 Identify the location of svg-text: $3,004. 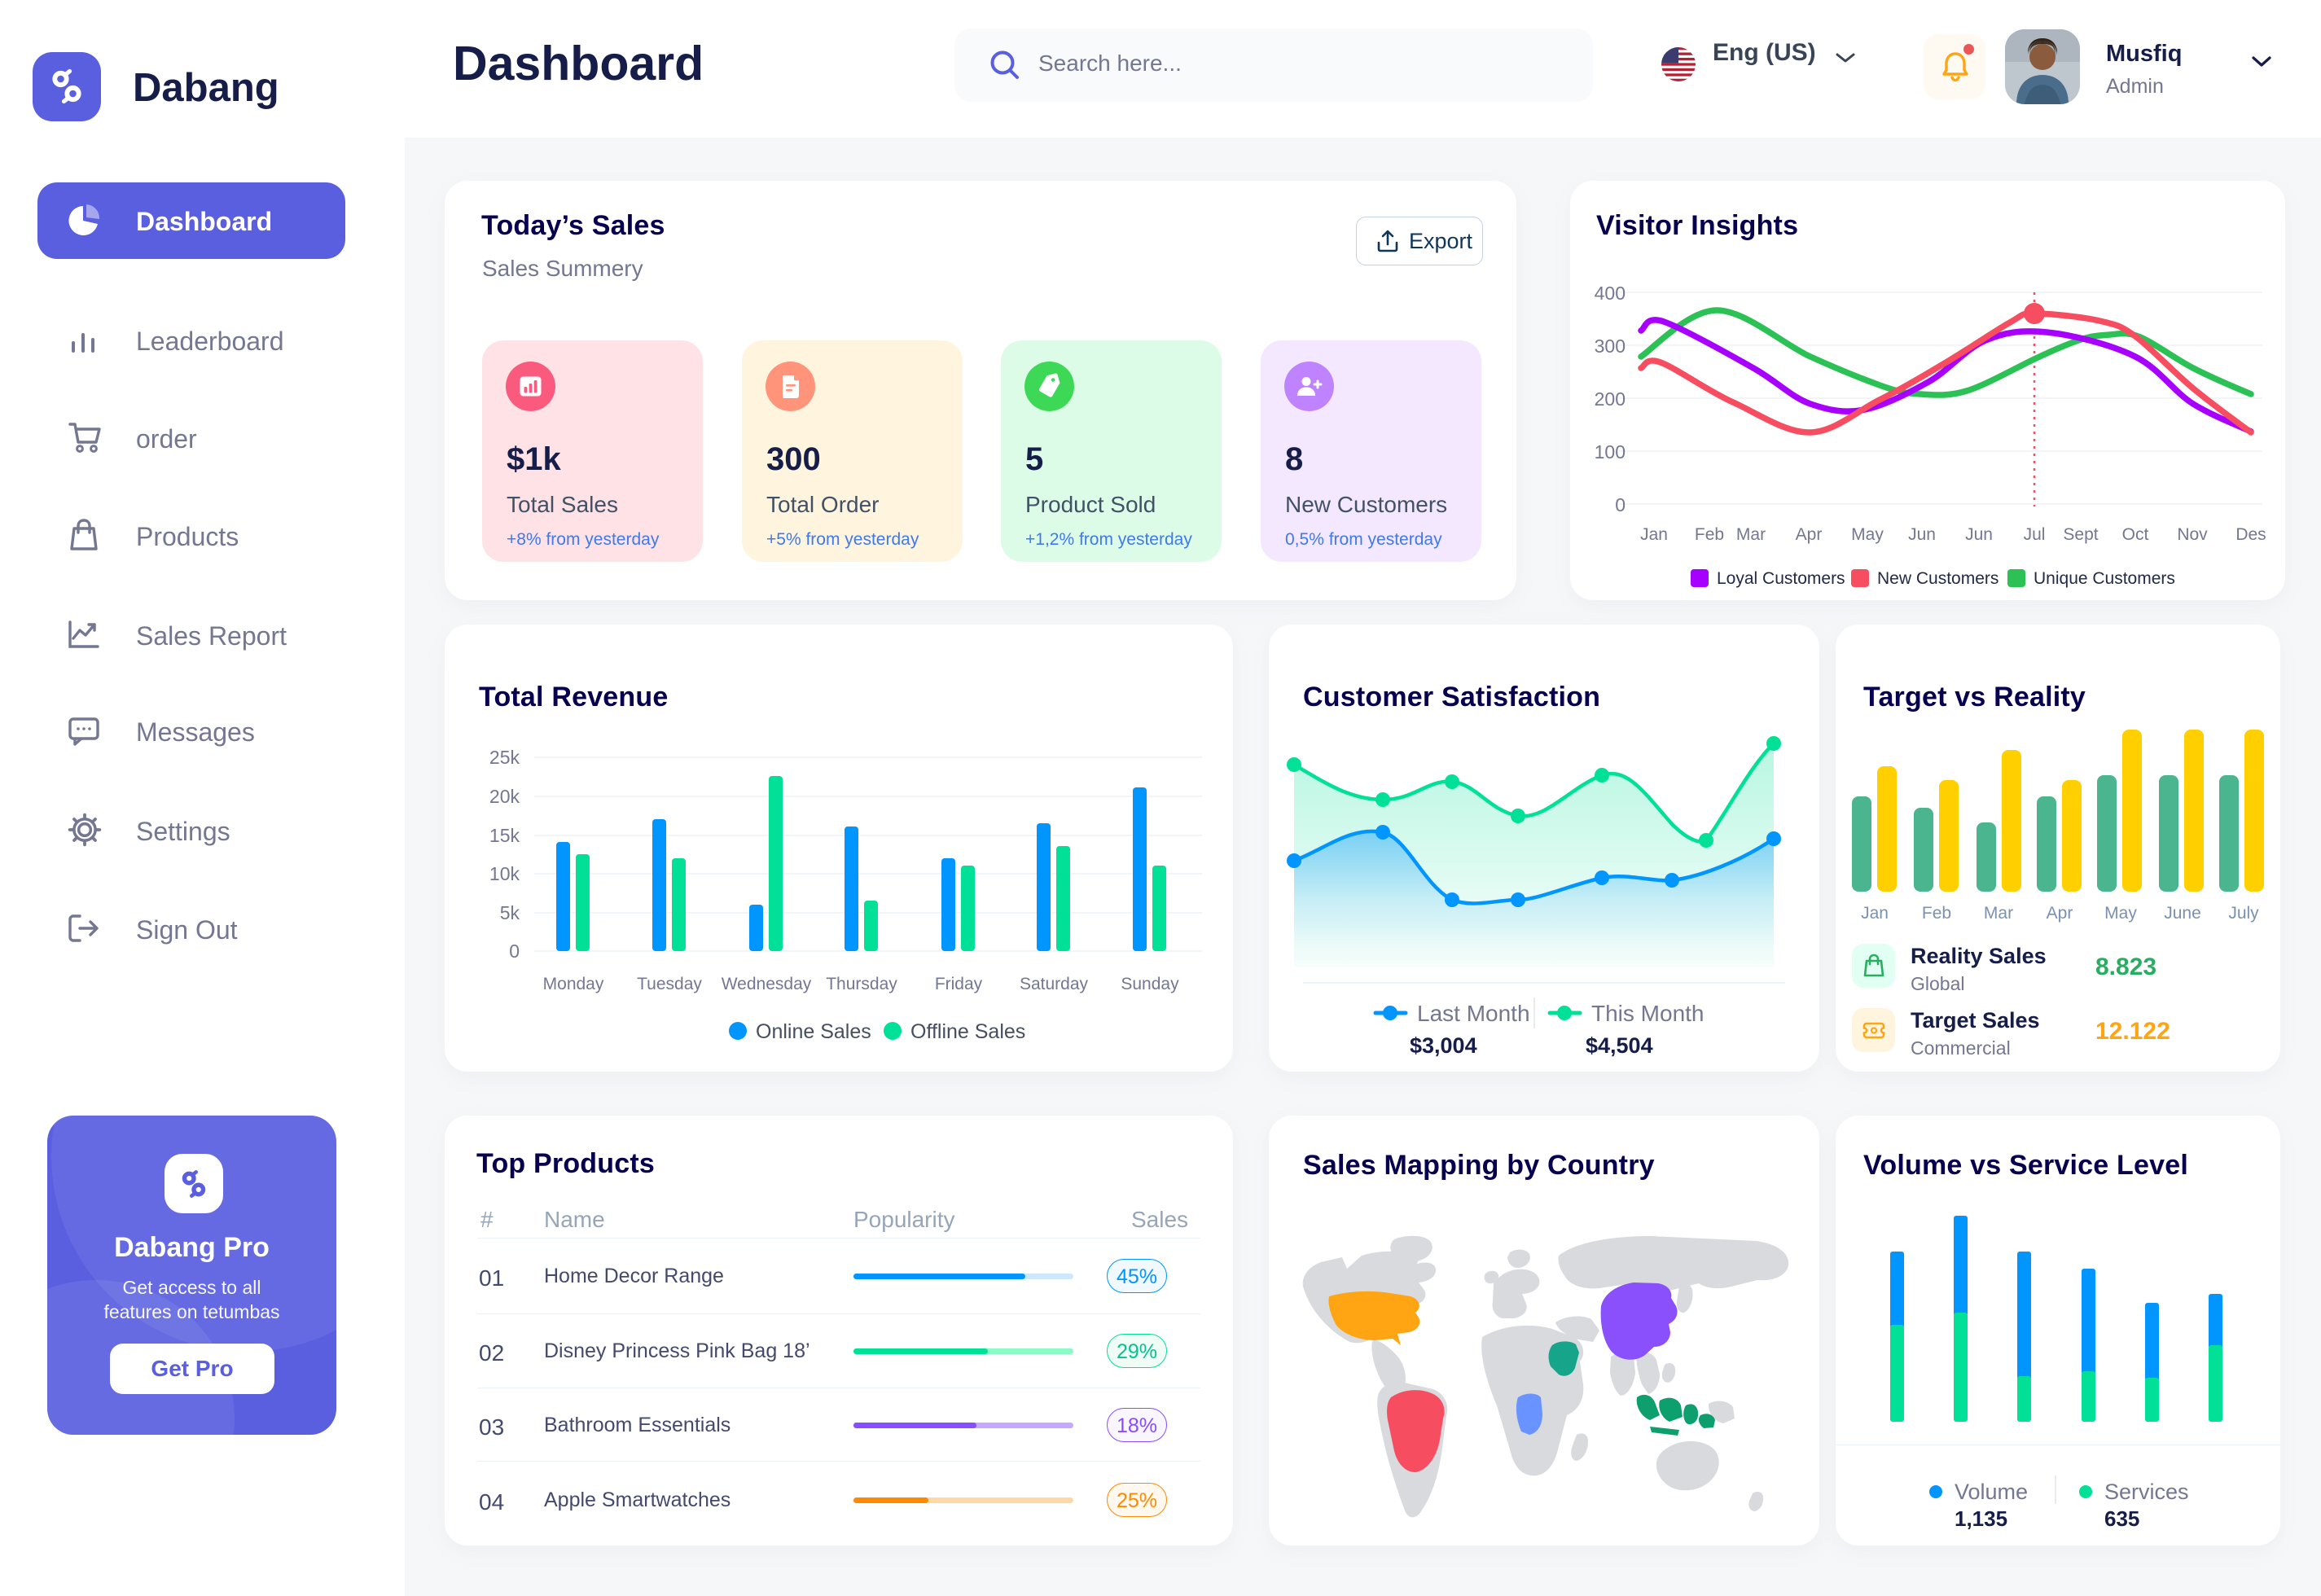
(1443, 1045).